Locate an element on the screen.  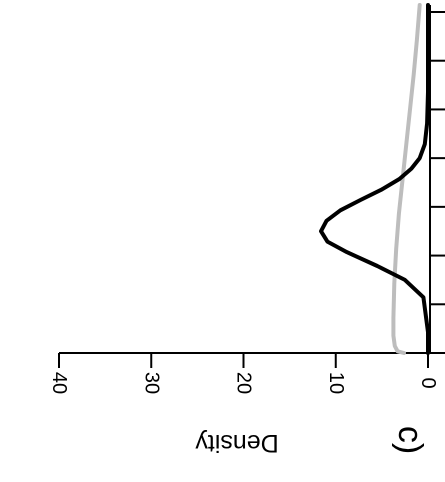
series-line-grey is located at coordinates (406, 179).